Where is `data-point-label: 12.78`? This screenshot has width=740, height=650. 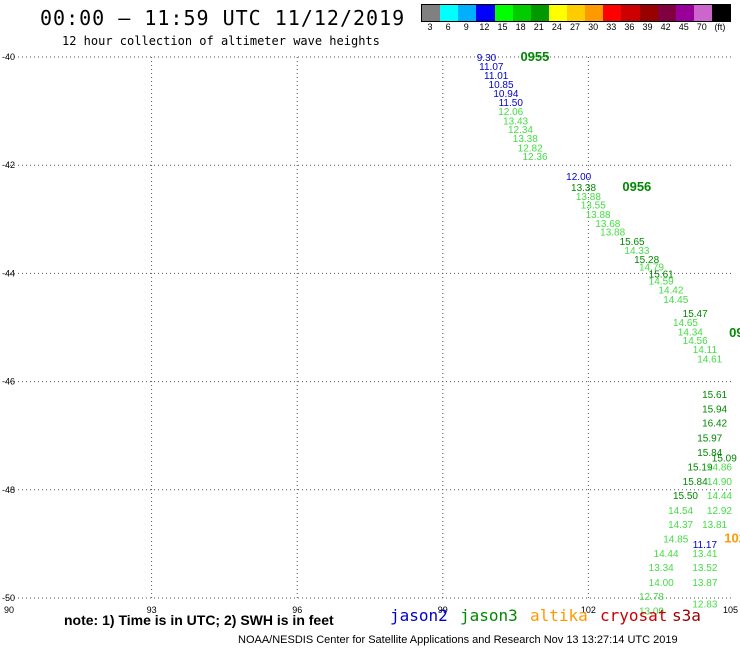
data-point-label: 12.78 is located at coordinates (651, 597).